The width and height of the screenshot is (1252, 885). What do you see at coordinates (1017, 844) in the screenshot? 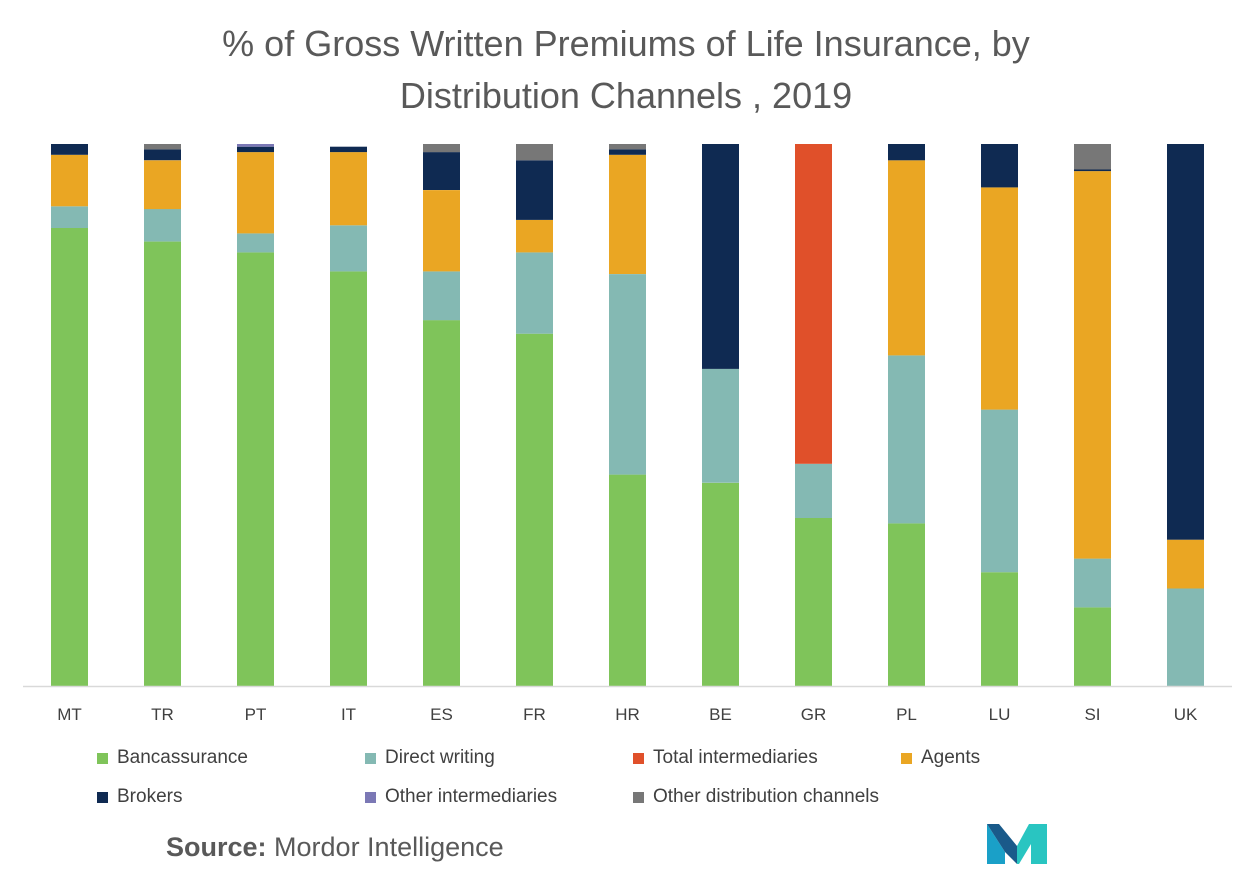
I see `mordor-intelligence-logo-icon` at bounding box center [1017, 844].